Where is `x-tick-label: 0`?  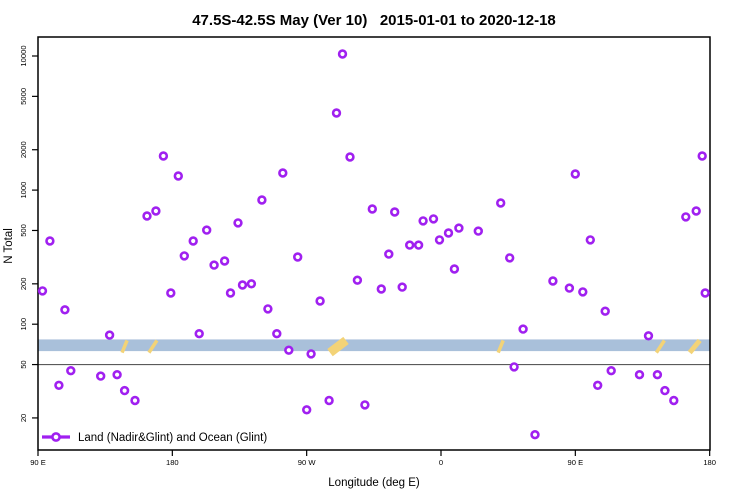
x-tick-label: 0 is located at coordinates (441, 462).